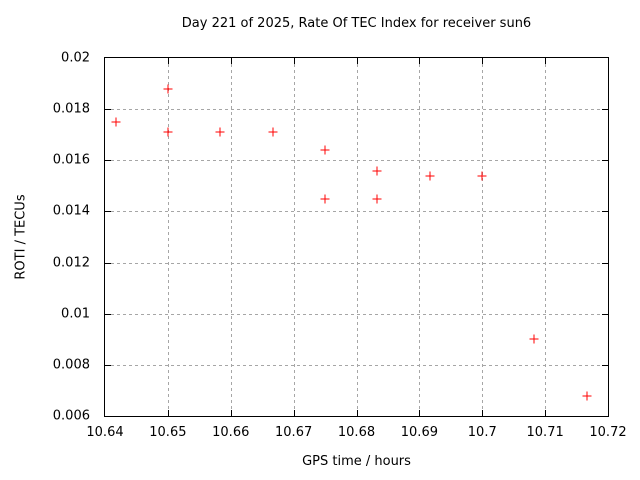  Describe the element at coordinates (21, 237) in the screenshot. I see `y-axis-label: ROTI / TECUs` at that location.